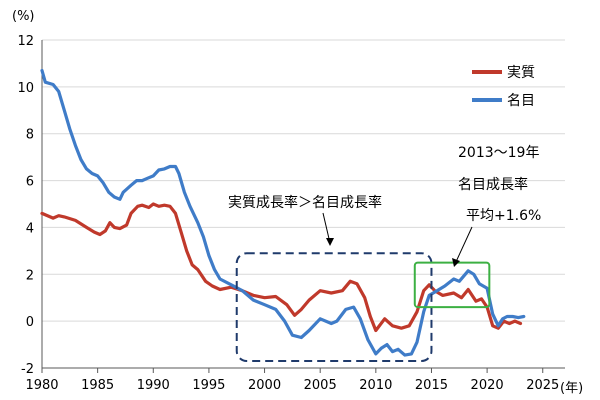 The image size is (600, 400). What do you see at coordinates (30, 275) in the screenshot?
I see `y-tick-label: 2` at bounding box center [30, 275].